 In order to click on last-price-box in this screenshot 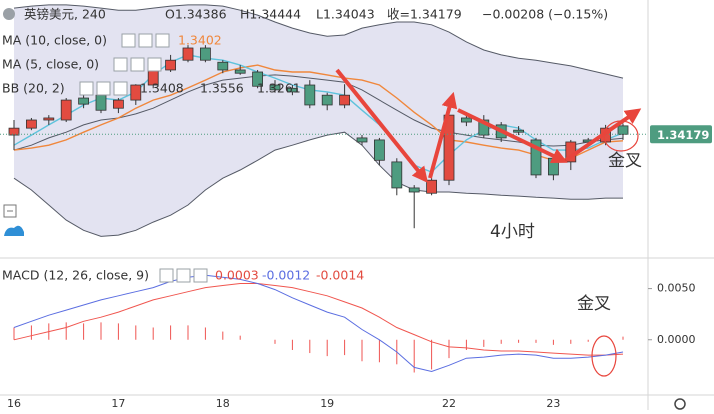, I will do `click(681, 134)`.